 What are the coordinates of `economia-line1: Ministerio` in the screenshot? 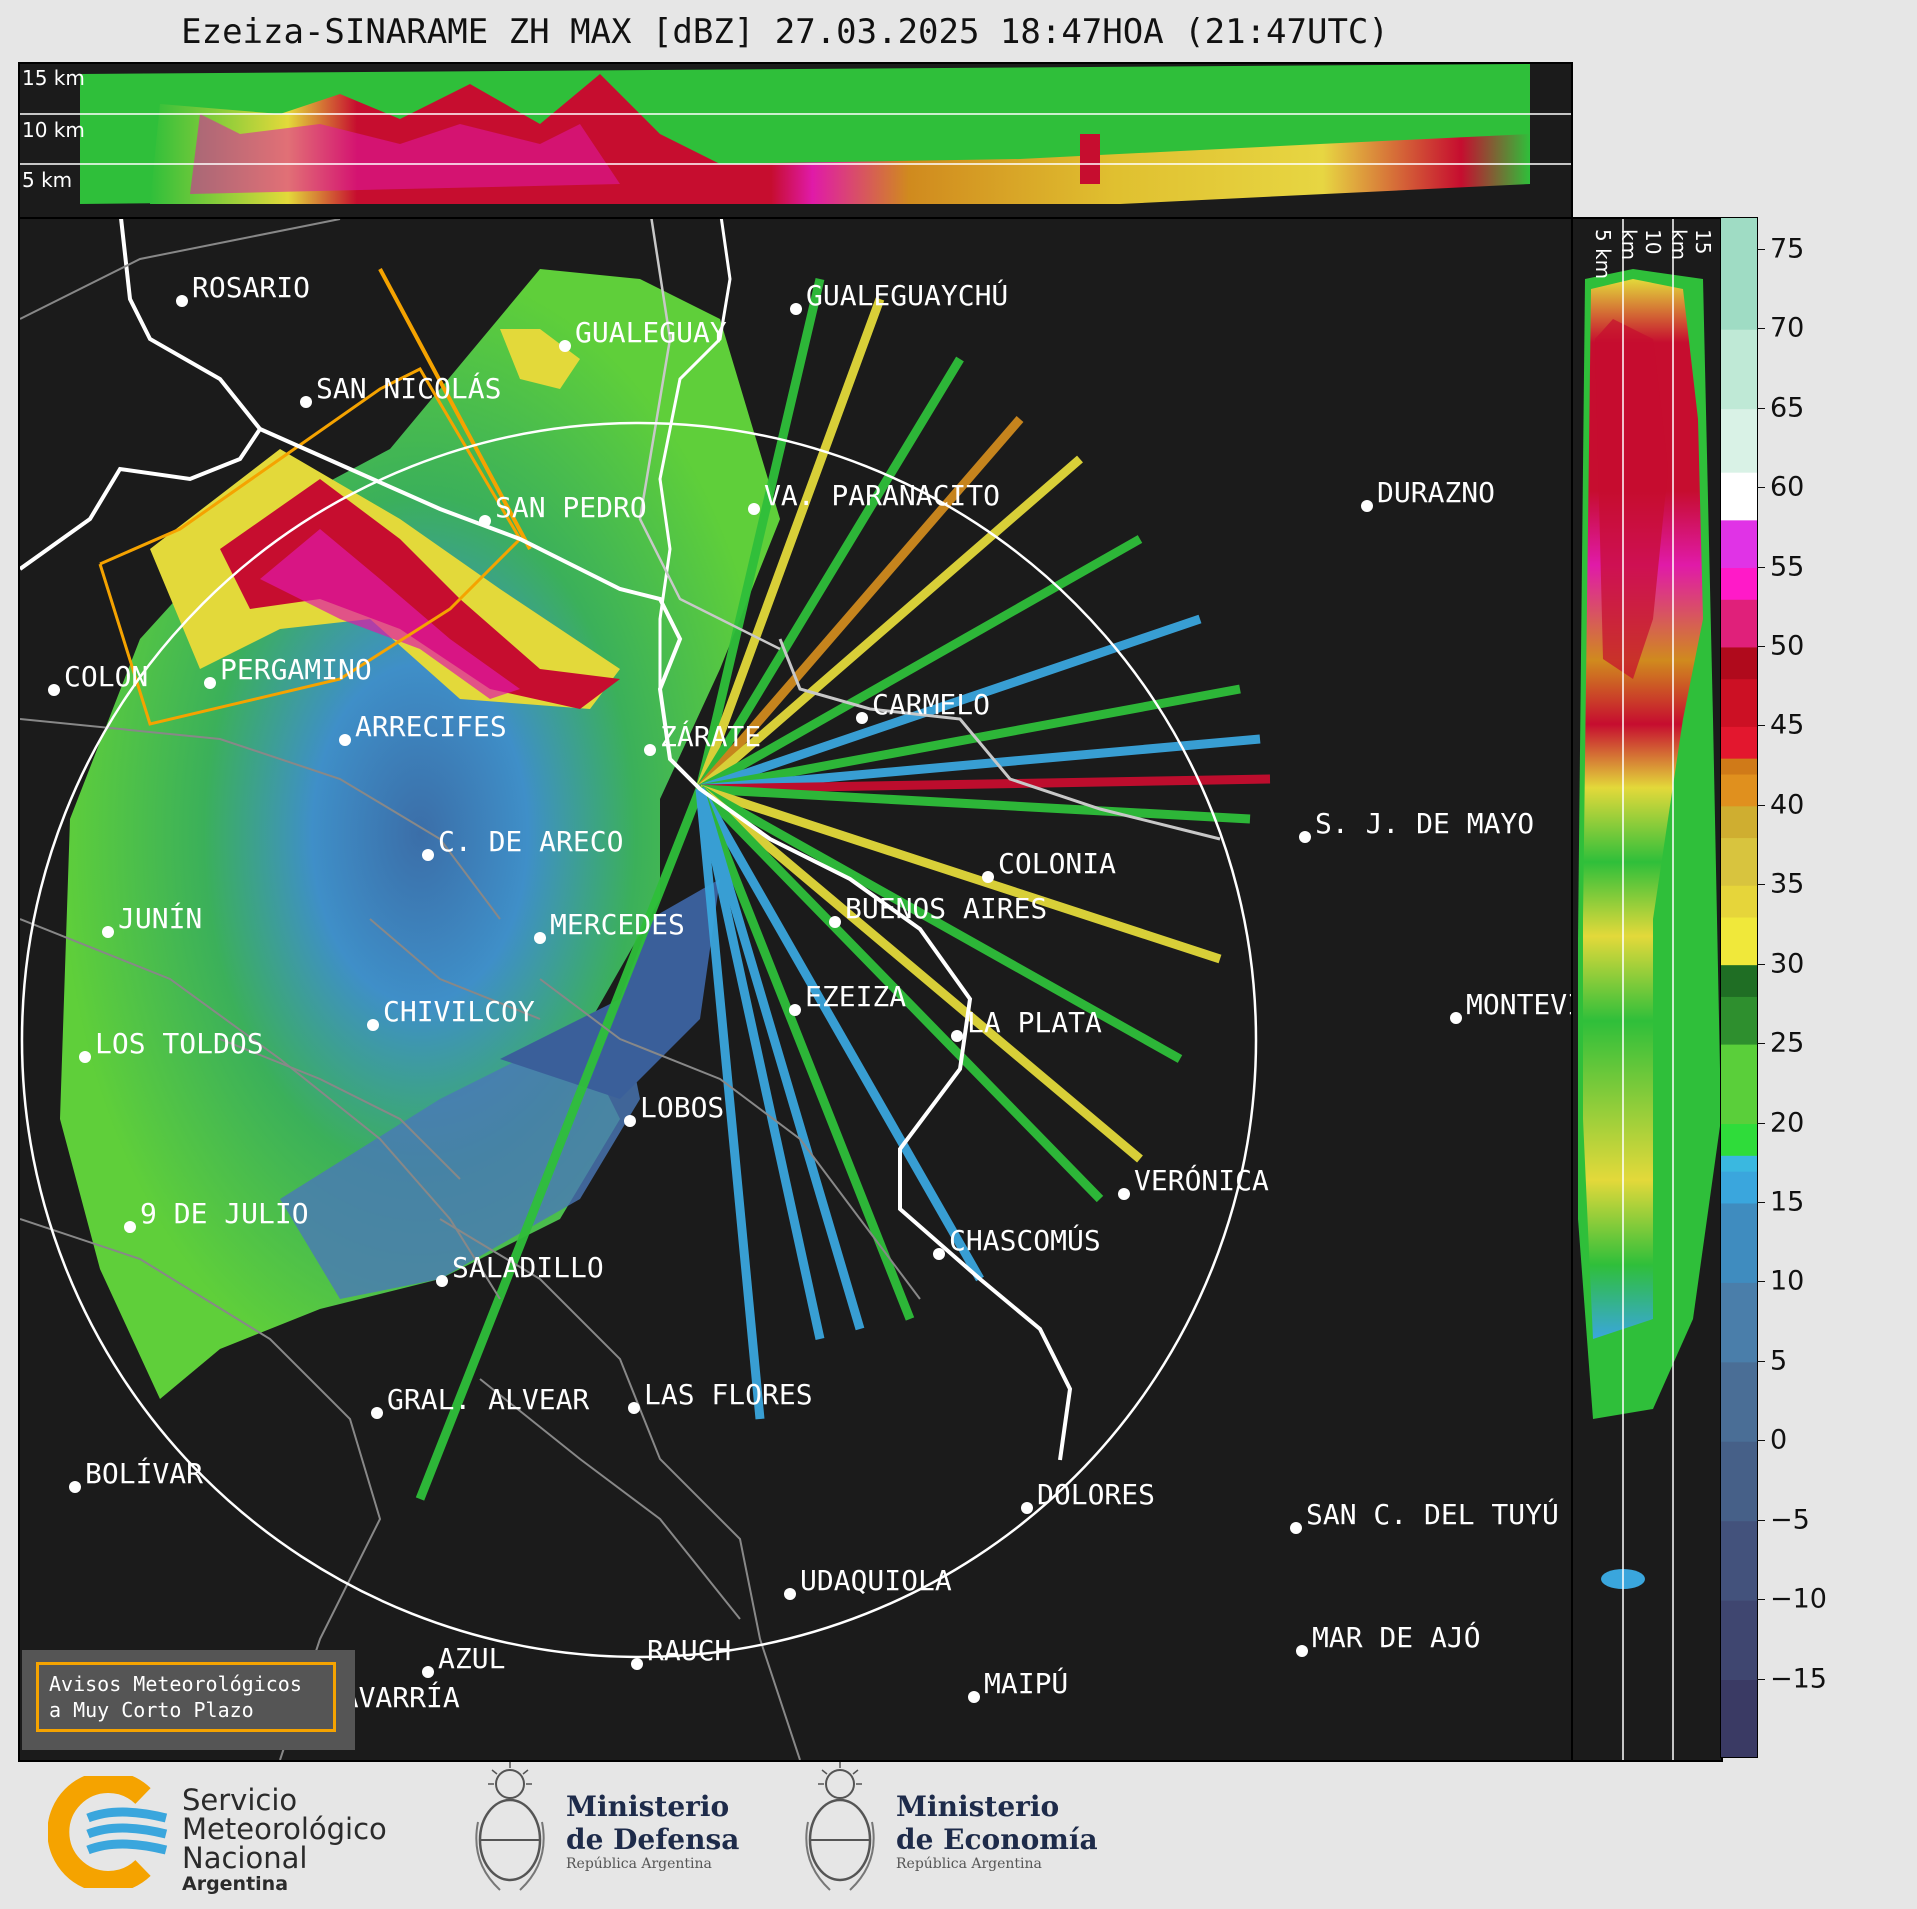 It's located at (978, 1806).